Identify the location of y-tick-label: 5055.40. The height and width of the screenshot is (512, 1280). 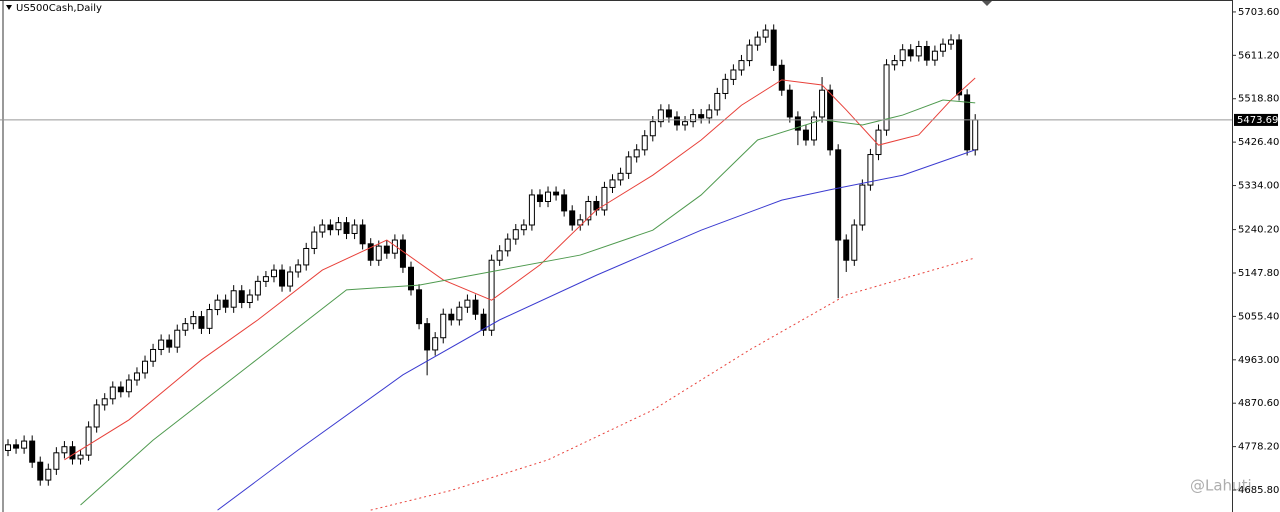
(1258, 316).